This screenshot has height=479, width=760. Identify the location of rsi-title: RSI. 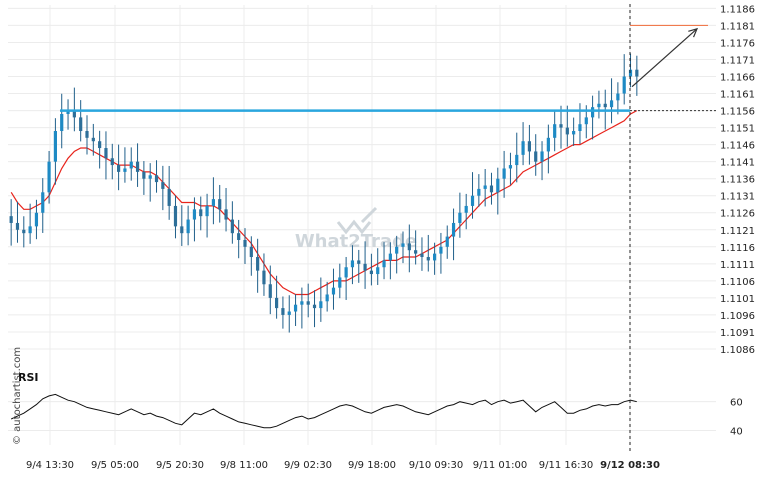
(28, 377).